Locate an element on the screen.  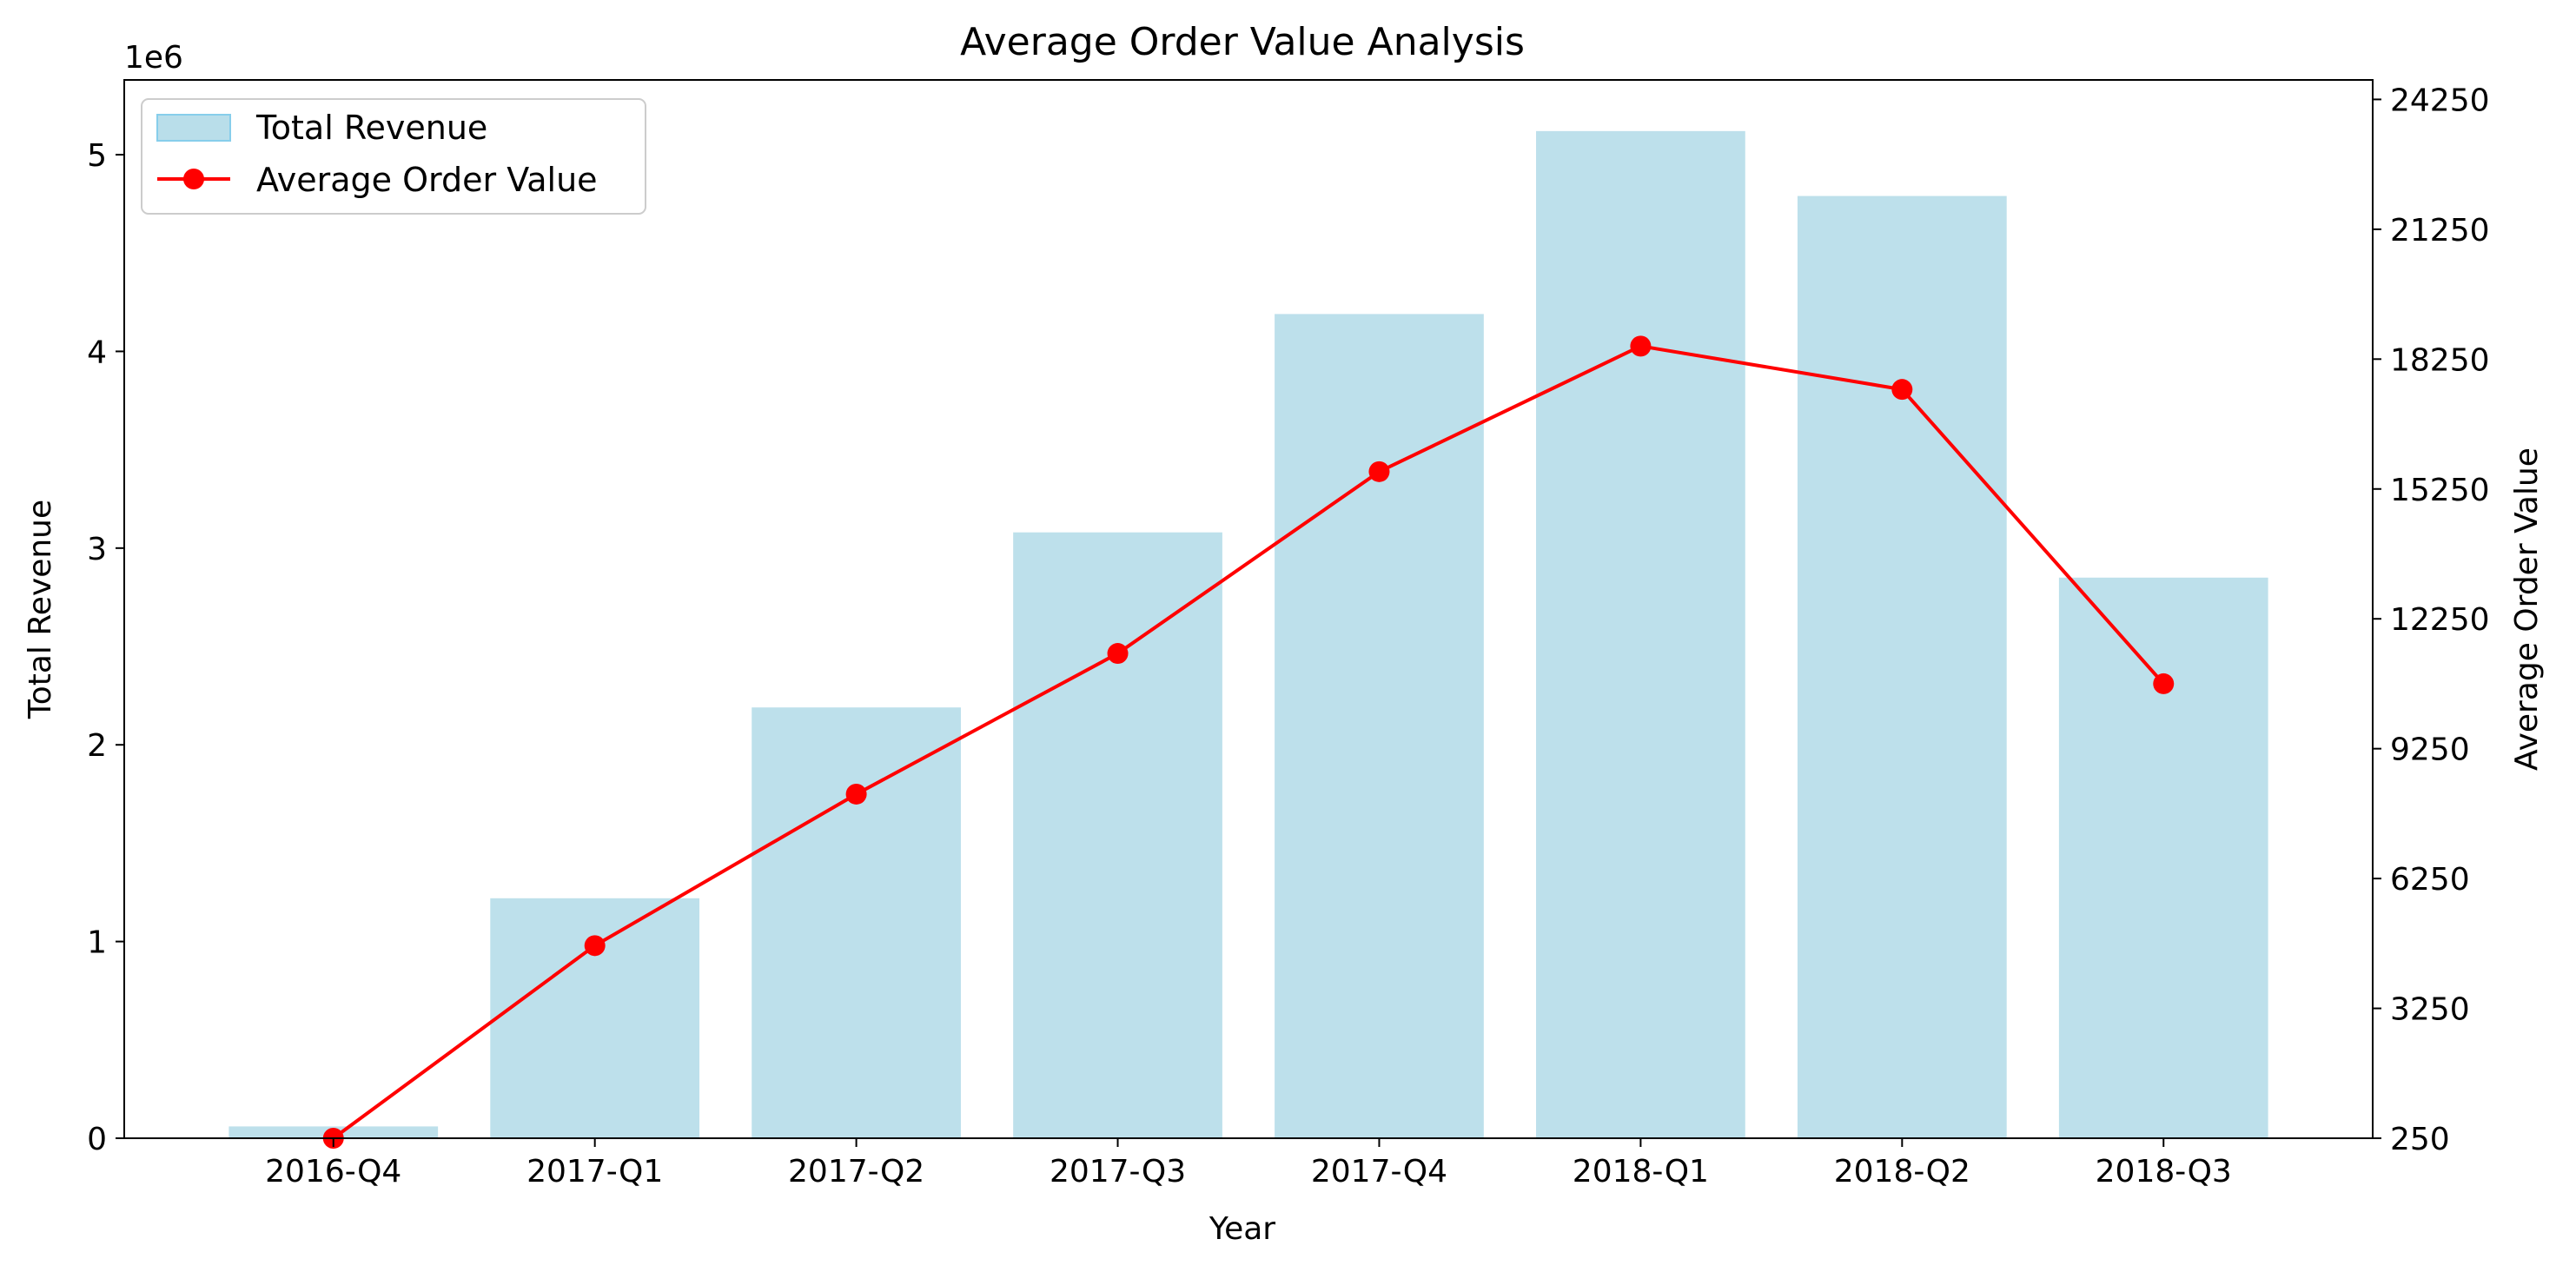
left-y-tick-label-5: 5 is located at coordinates (97, 156).